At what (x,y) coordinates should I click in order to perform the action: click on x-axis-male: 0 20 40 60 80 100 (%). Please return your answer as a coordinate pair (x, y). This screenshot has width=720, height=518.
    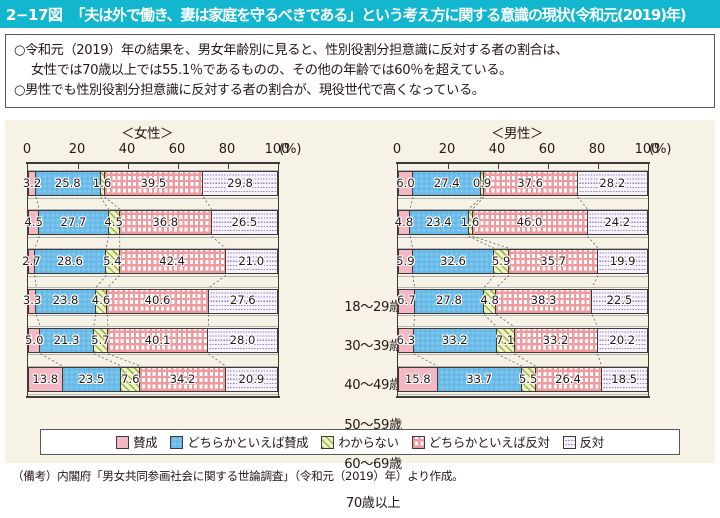
    Looking at the image, I should click on (530, 151).